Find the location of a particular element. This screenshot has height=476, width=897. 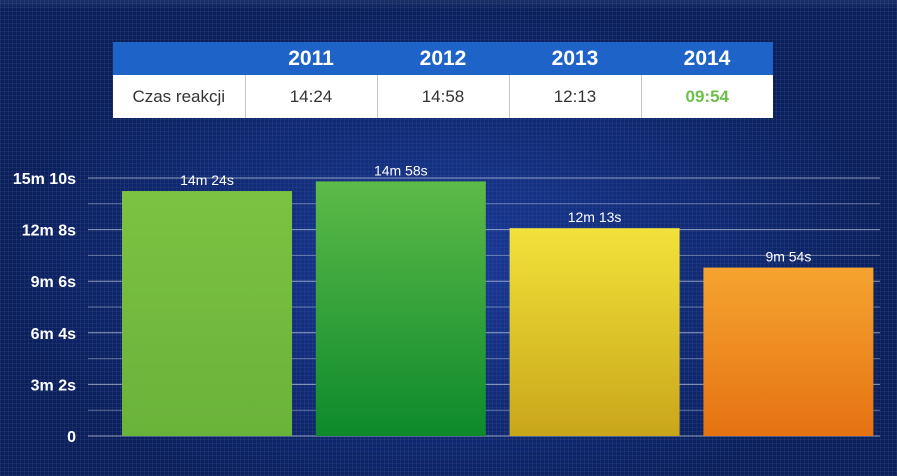

y-tick-label: 0 is located at coordinates (71, 437).